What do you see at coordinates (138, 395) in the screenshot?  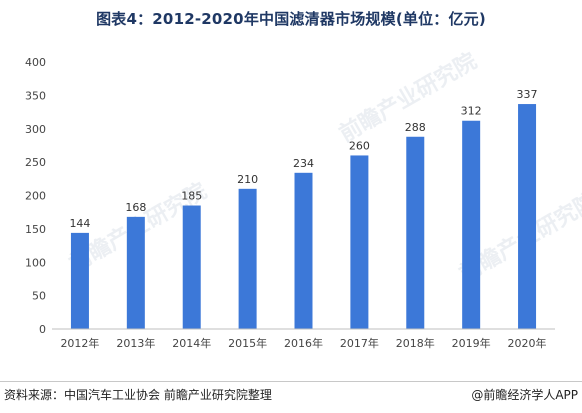 I see `source-note: 资料来源：中国汽车工业协会 前瞻产业研究院整理` at bounding box center [138, 395].